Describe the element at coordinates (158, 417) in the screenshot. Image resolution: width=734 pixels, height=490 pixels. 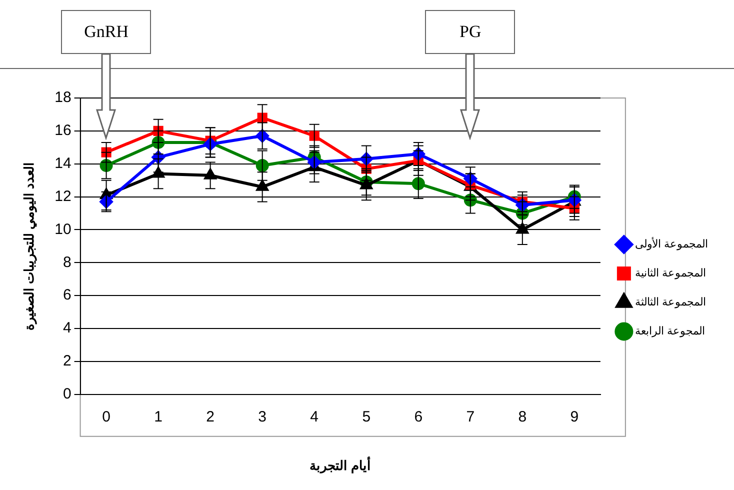
I see `x-tick-label: 1` at that location.